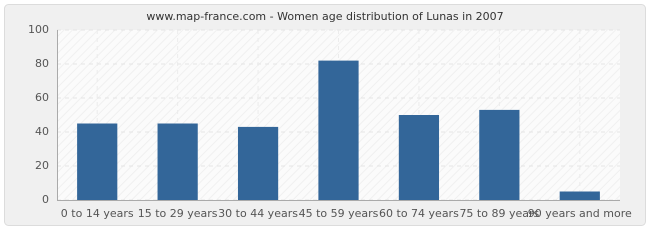 This screenshot has width=650, height=240. I want to click on x-tick-label: 0 to 14 years, so click(97, 213).